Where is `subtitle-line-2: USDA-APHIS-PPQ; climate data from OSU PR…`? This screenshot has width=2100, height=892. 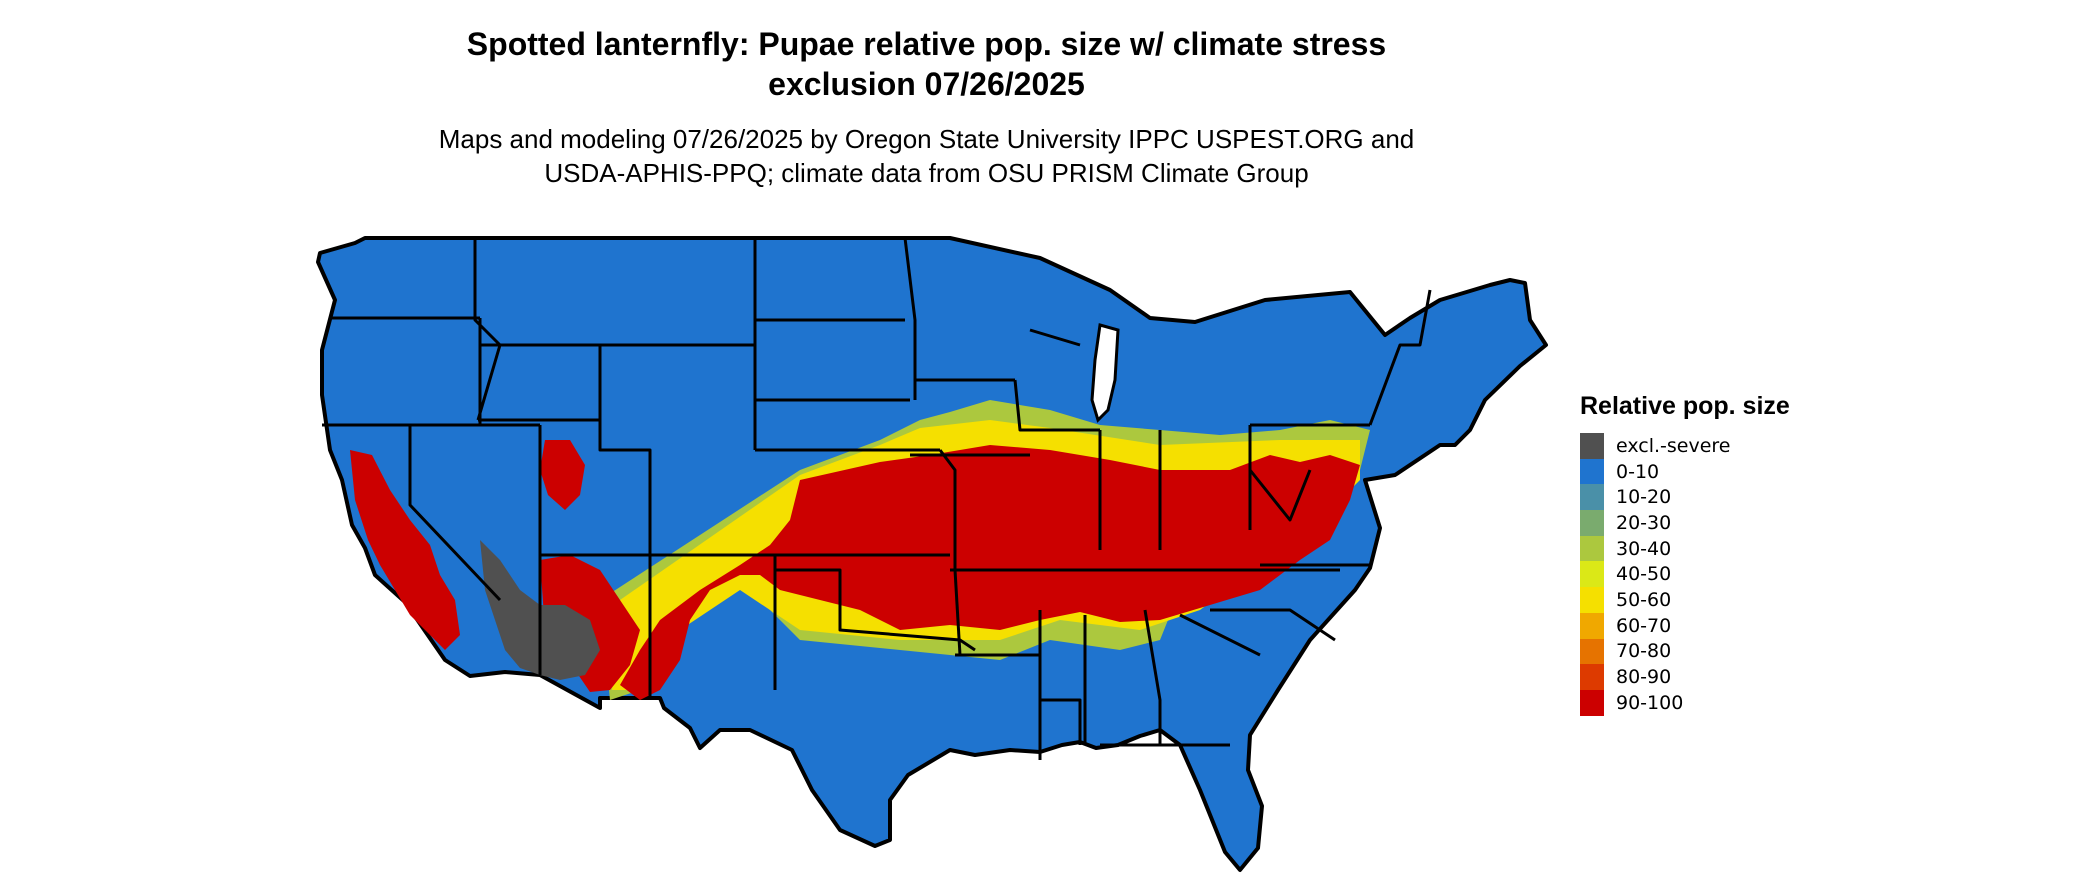
subtitle-line-2: USDA-APHIS-PPQ; climate data from OSU PR… is located at coordinates (926, 173).